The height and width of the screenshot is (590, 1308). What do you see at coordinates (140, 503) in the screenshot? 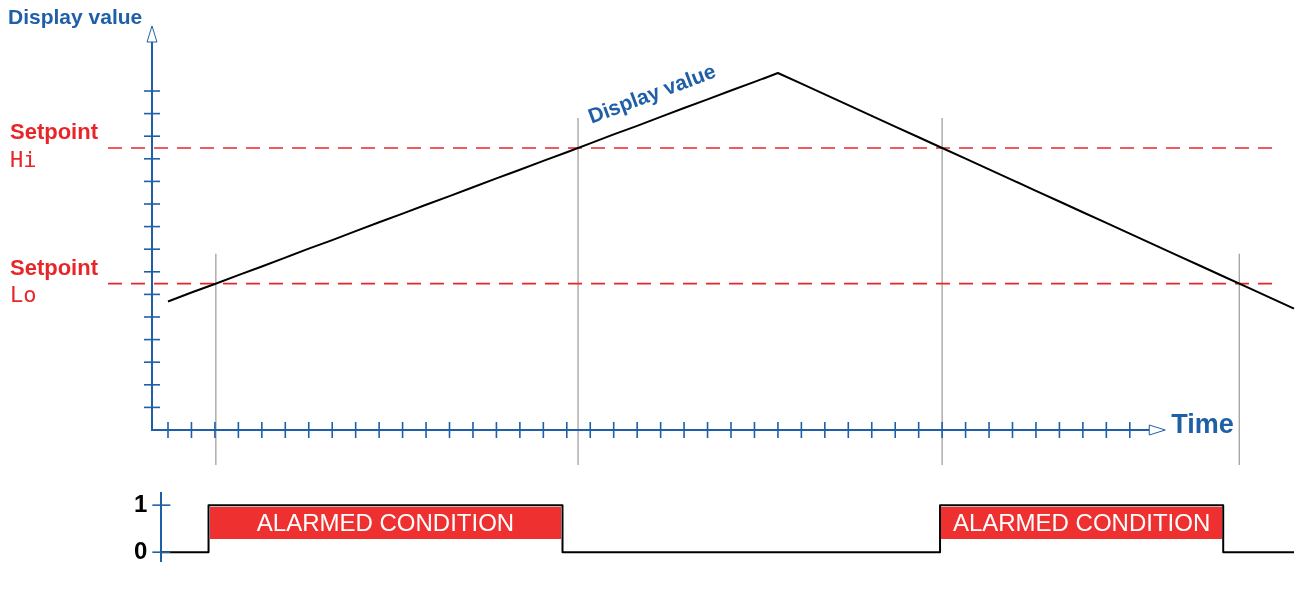
I see `y-tick-label: 1` at bounding box center [140, 503].